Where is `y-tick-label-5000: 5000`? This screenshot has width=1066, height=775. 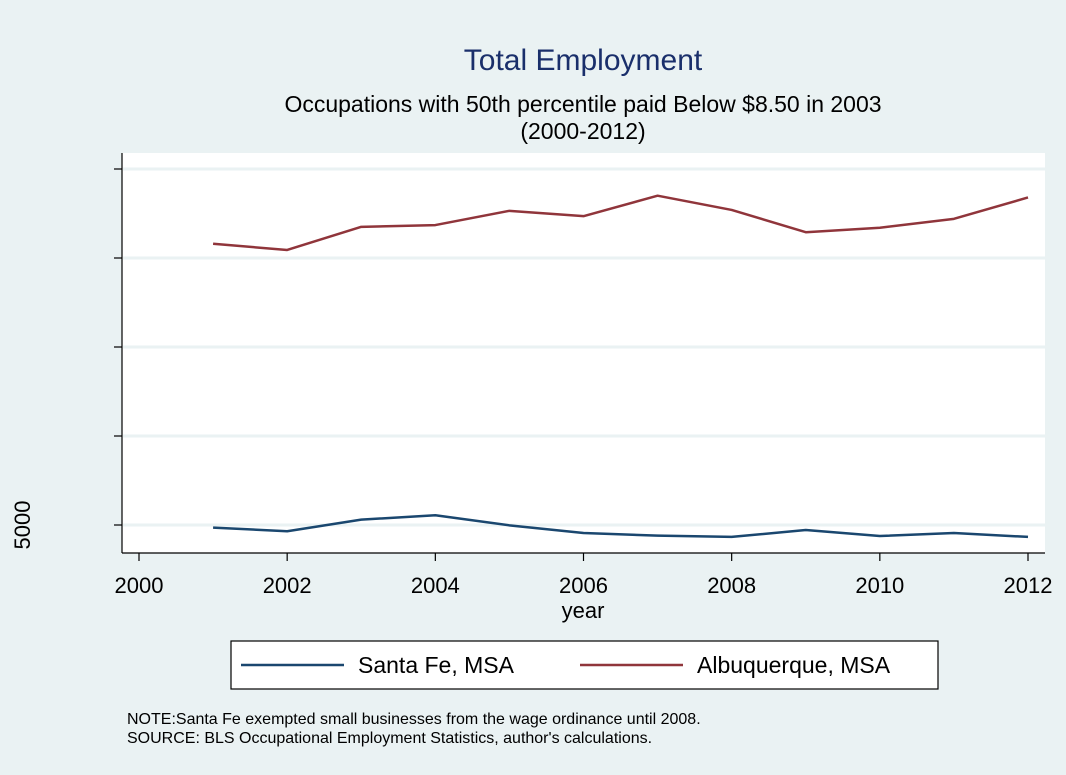
y-tick-label-5000: 5000 is located at coordinates (22, 525).